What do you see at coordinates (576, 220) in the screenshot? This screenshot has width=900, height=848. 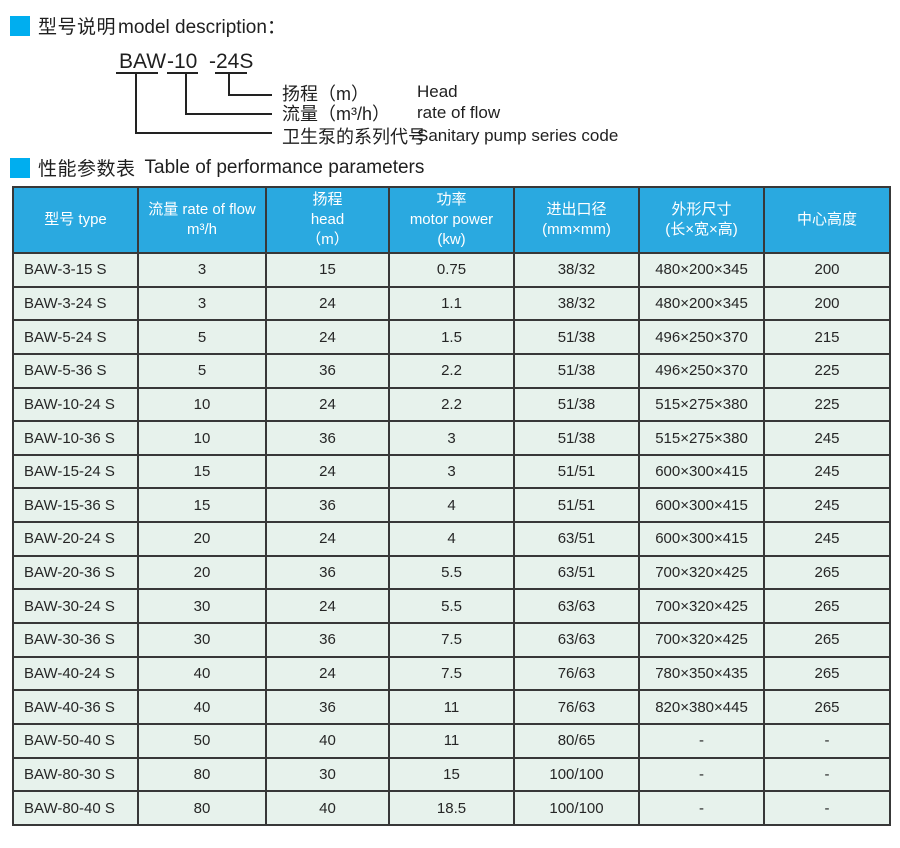 I see `col-header-ports: 进出口径 (mm×mm)` at bounding box center [576, 220].